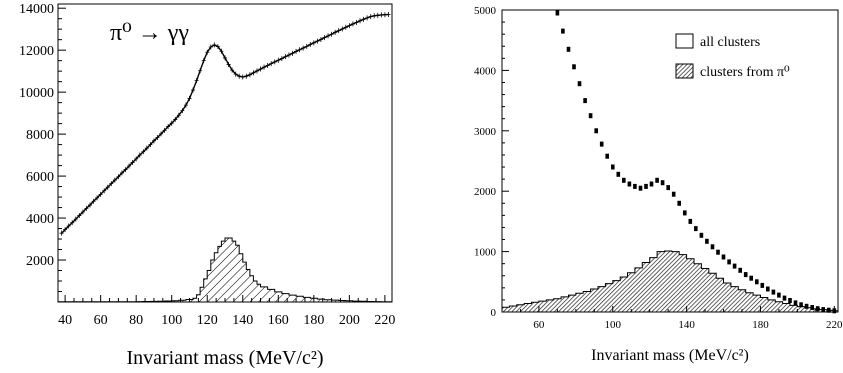 The image size is (843, 373). Describe the element at coordinates (65, 320) in the screenshot. I see `x-tick-label: 40` at that location.